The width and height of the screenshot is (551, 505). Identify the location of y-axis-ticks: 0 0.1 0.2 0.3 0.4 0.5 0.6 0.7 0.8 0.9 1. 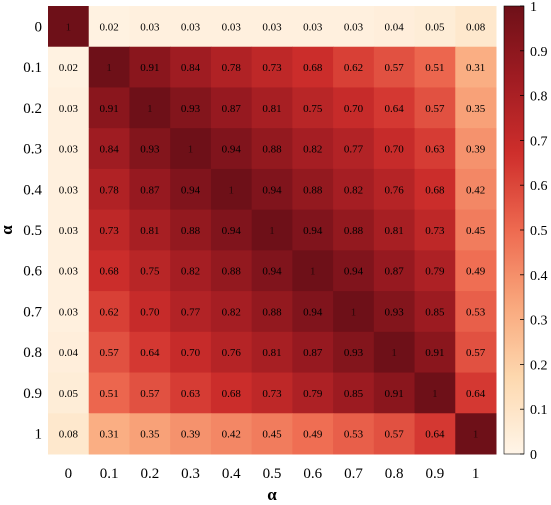
(32, 230).